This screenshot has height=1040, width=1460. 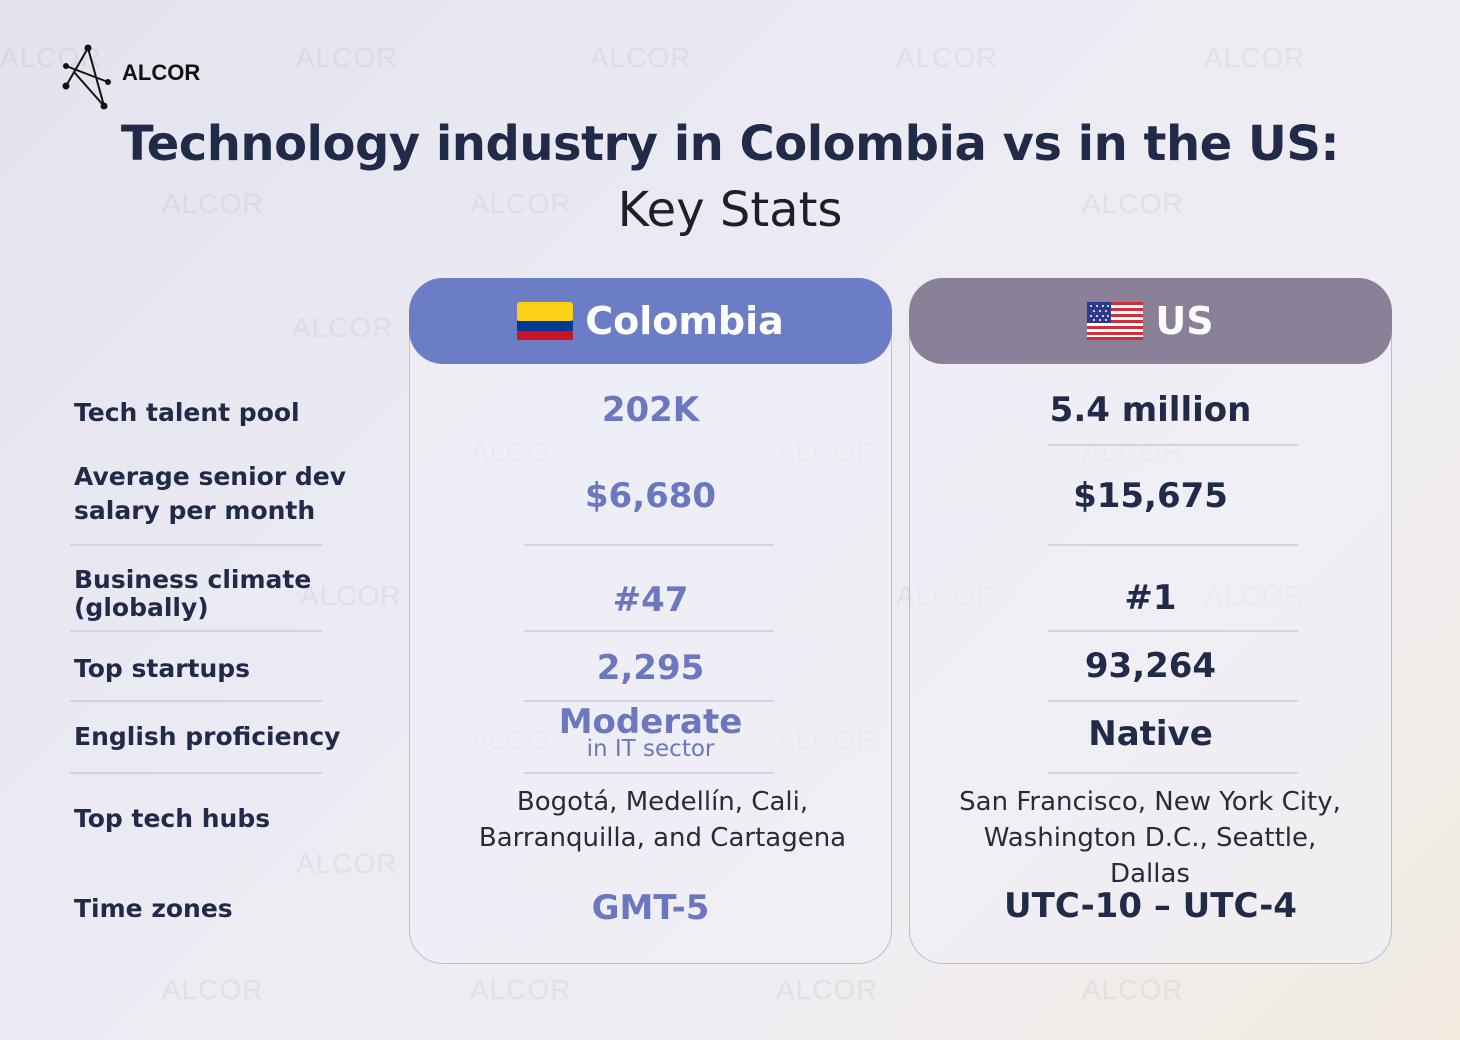 I want to click on us-salary: $15,675, so click(x=1150, y=496).